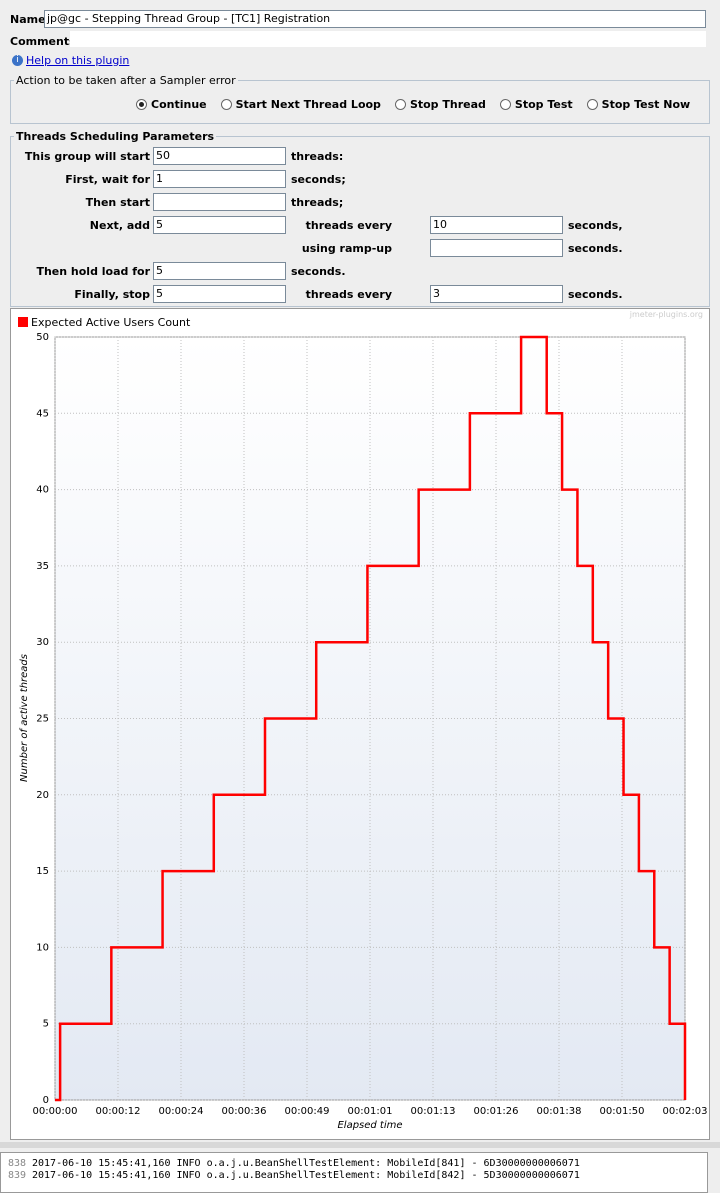  What do you see at coordinates (244, 1111) in the screenshot?
I see `x-tick-label: 00:00:36` at bounding box center [244, 1111].